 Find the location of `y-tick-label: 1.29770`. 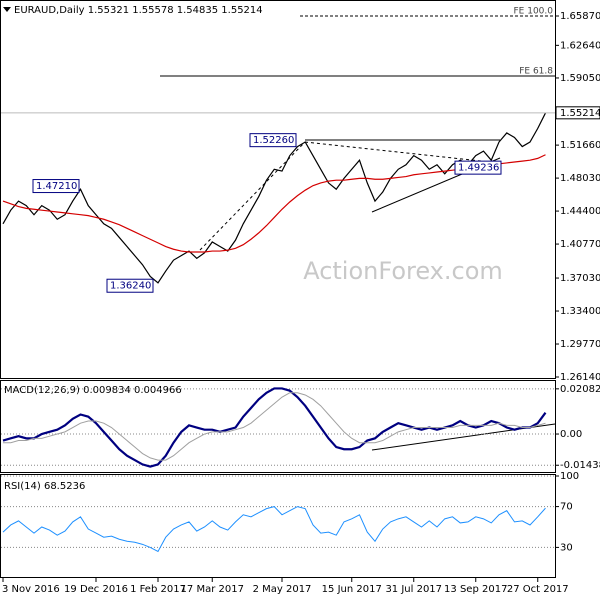

y-tick-label: 1.29770 is located at coordinates (580, 344).